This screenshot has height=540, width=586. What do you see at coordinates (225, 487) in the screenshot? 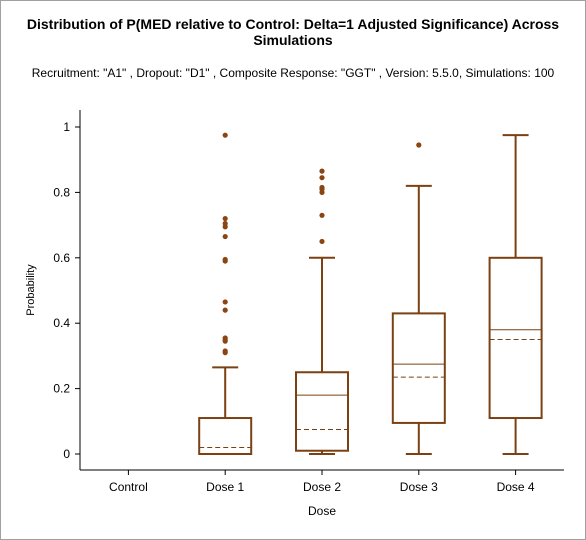
I see `x-tick-label: Dose 1` at bounding box center [225, 487].